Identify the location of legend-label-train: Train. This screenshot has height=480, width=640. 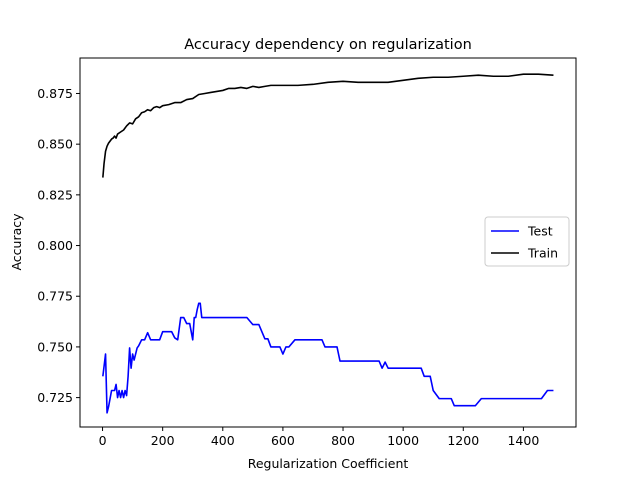
(542, 253).